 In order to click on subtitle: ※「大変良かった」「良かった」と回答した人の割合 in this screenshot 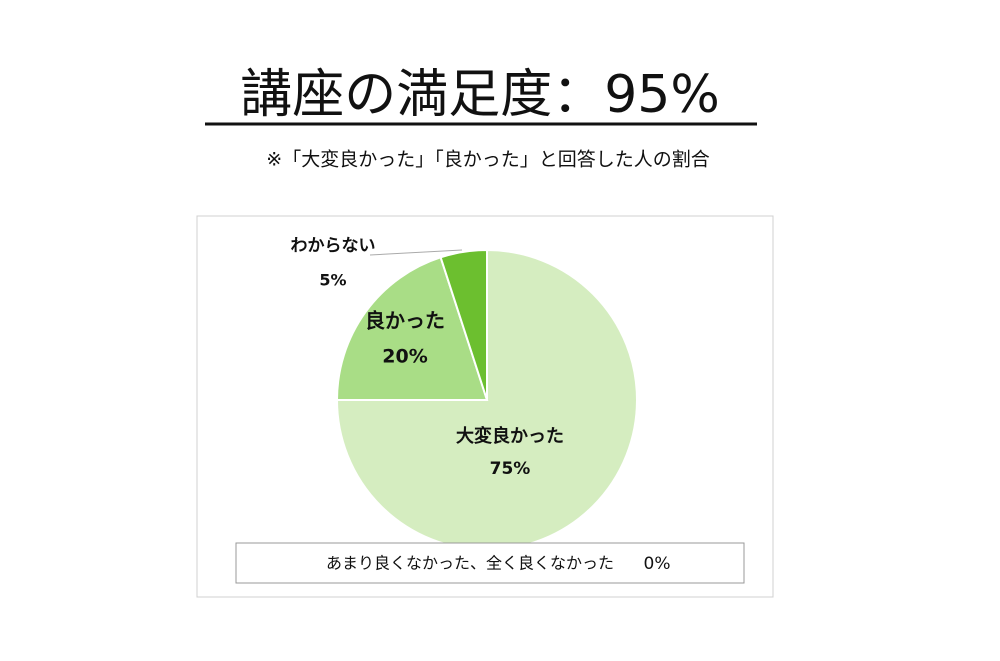, I will do `click(487, 160)`.